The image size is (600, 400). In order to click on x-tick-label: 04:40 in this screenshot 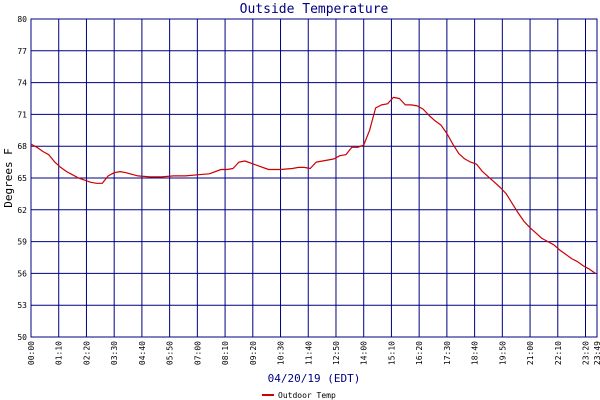, I will do `click(142, 353)`.